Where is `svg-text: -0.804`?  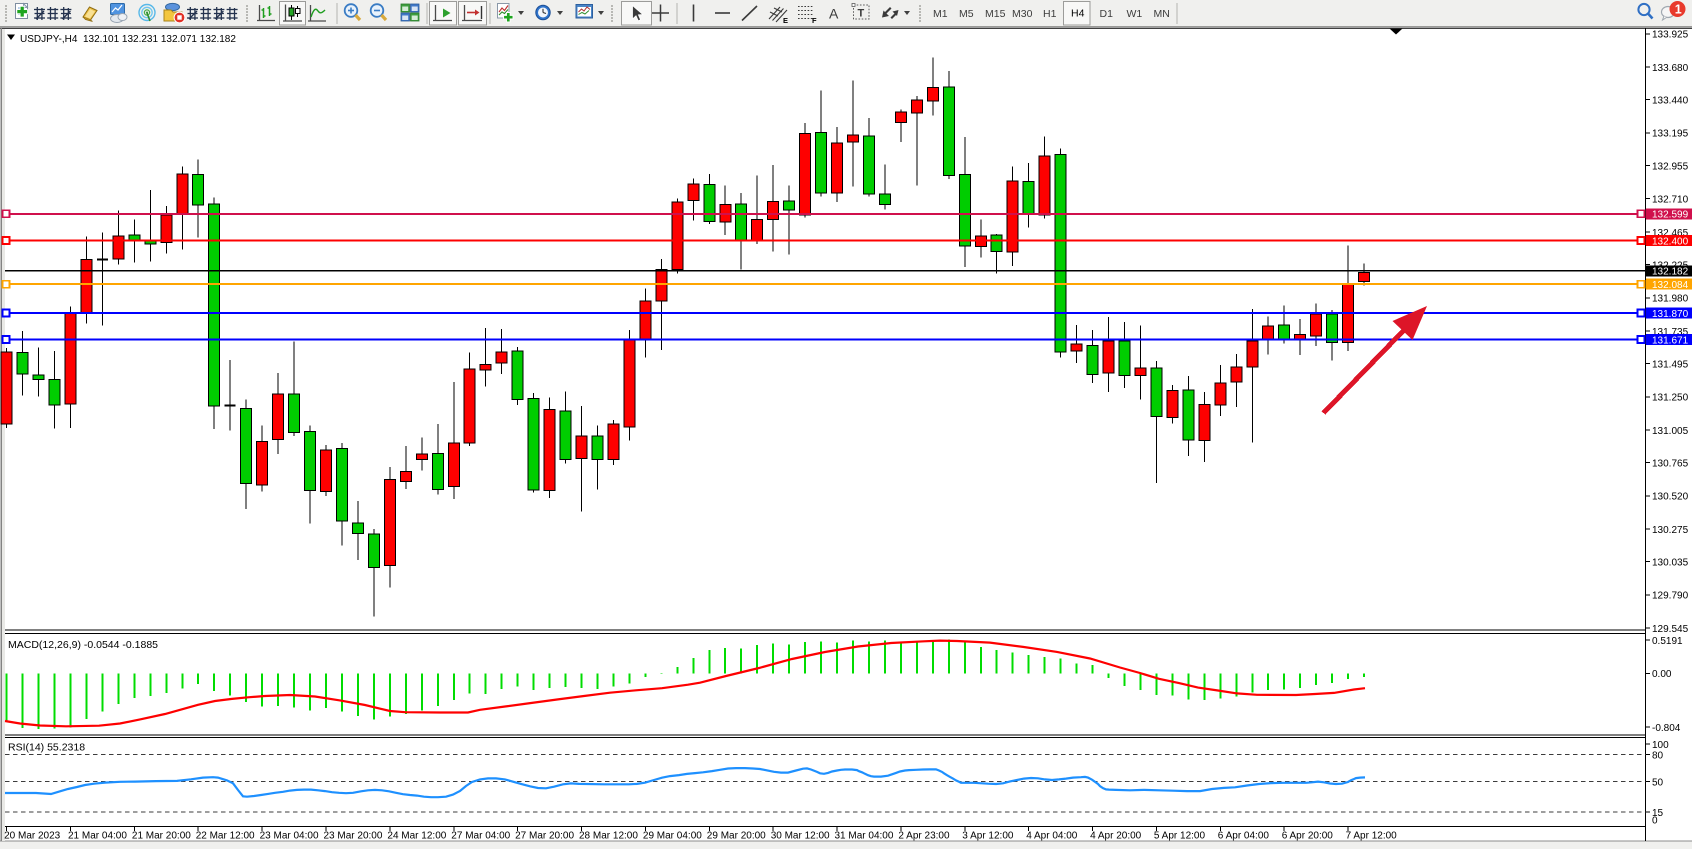
svg-text: -0.804 is located at coordinates (1666, 728).